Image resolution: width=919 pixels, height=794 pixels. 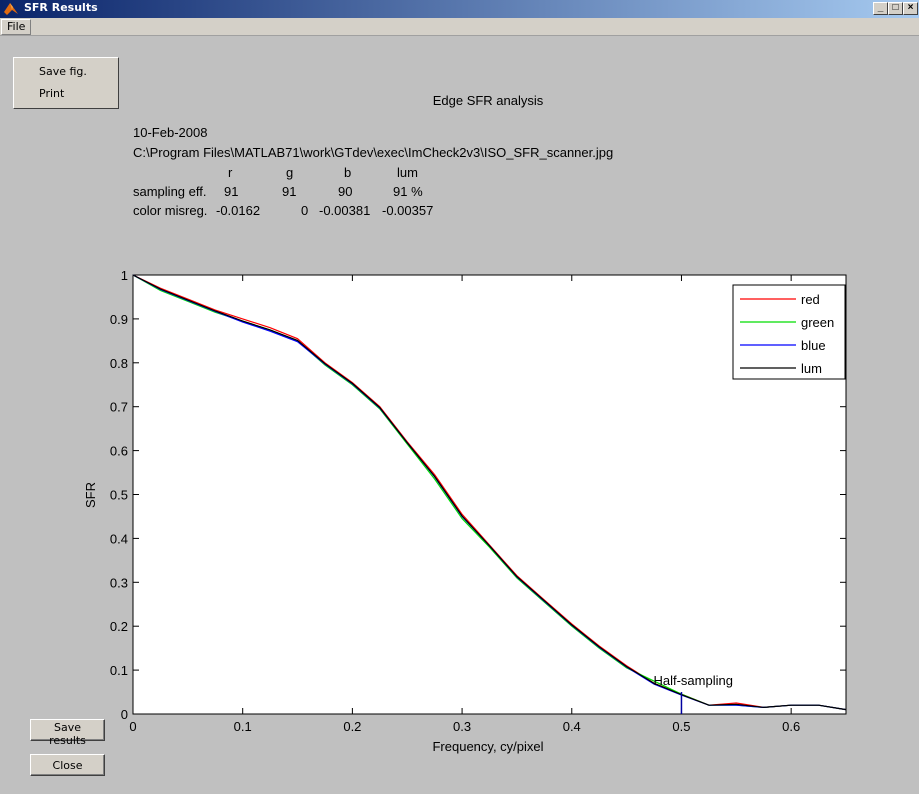 What do you see at coordinates (11, 9) in the screenshot?
I see `matlab-logo-icon` at bounding box center [11, 9].